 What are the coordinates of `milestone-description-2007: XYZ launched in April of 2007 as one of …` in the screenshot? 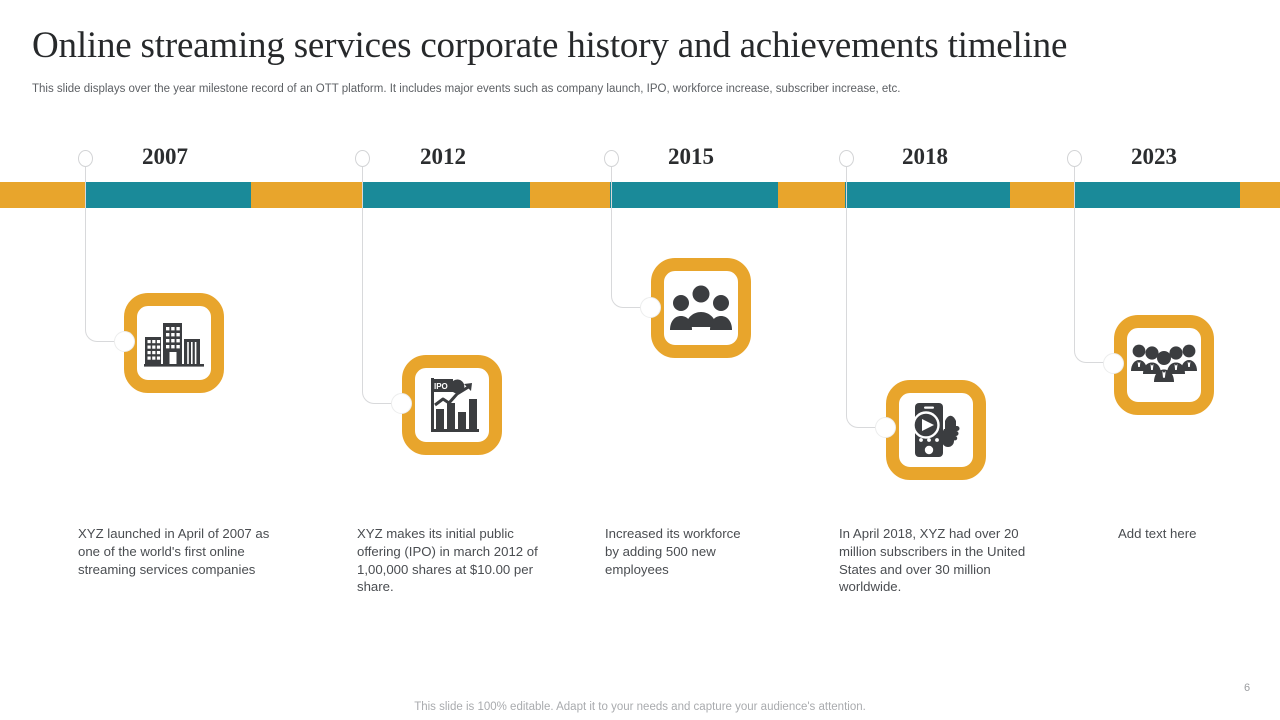 It's located at (174, 551).